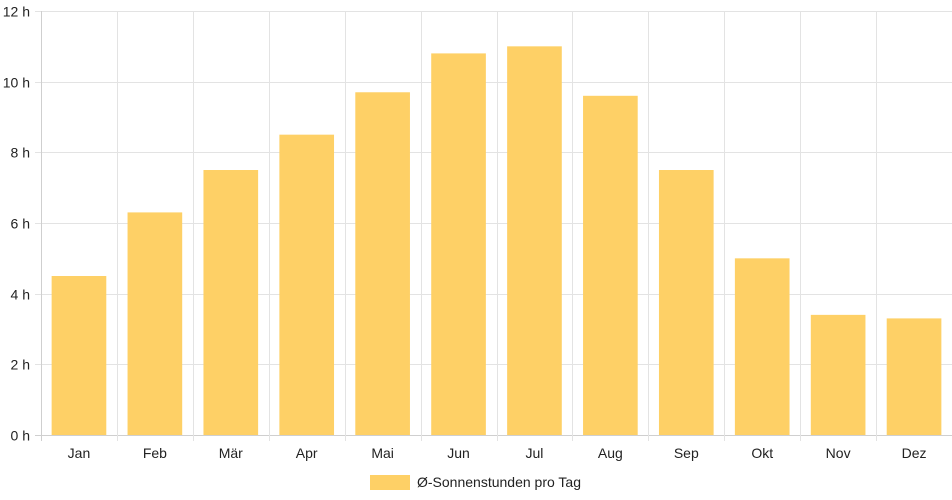  What do you see at coordinates (458, 244) in the screenshot?
I see `bar-jun` at bounding box center [458, 244].